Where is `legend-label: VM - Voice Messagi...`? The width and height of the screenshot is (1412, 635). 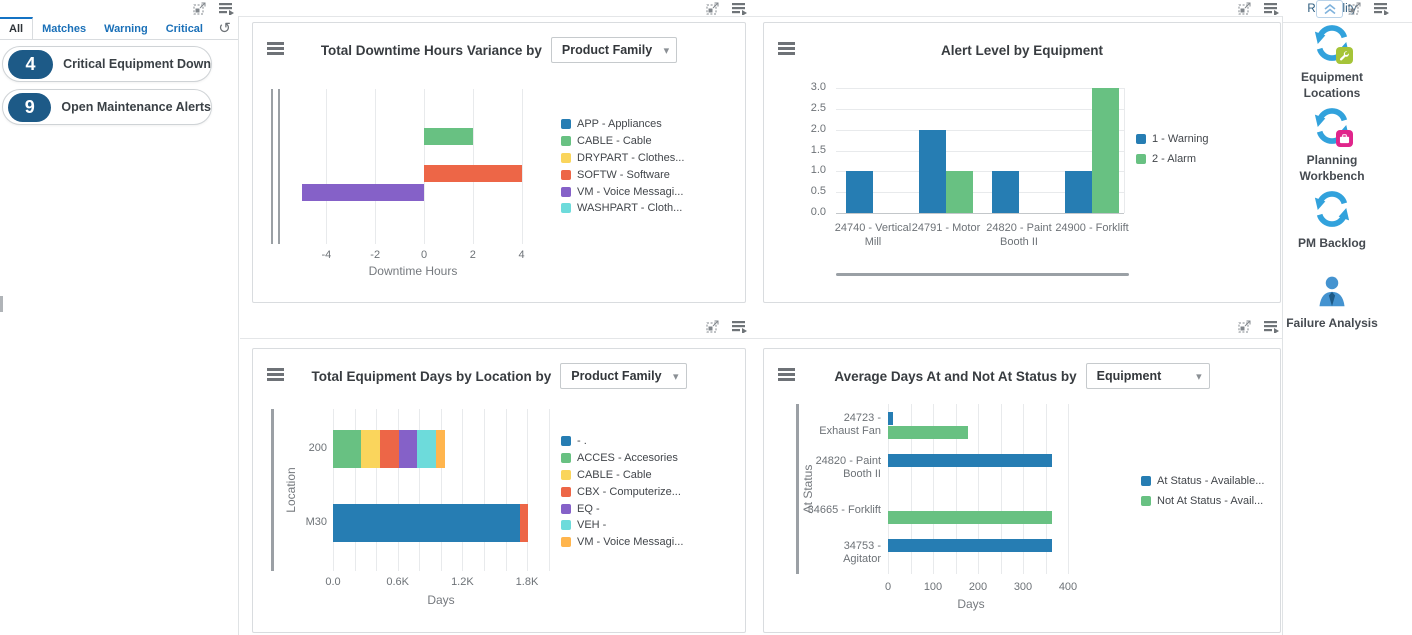 legend-label: VM - Voice Messagi... is located at coordinates (630, 191).